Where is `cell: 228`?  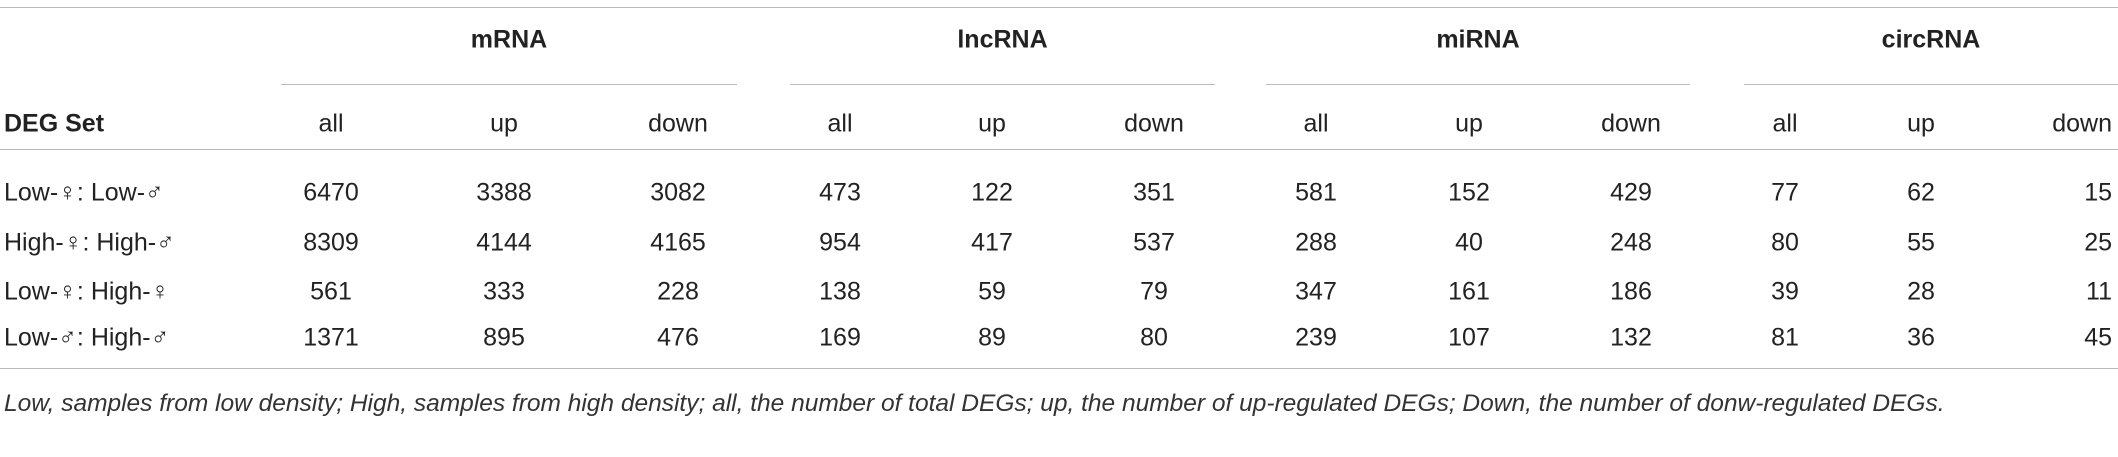
cell: 228 is located at coordinates (678, 291).